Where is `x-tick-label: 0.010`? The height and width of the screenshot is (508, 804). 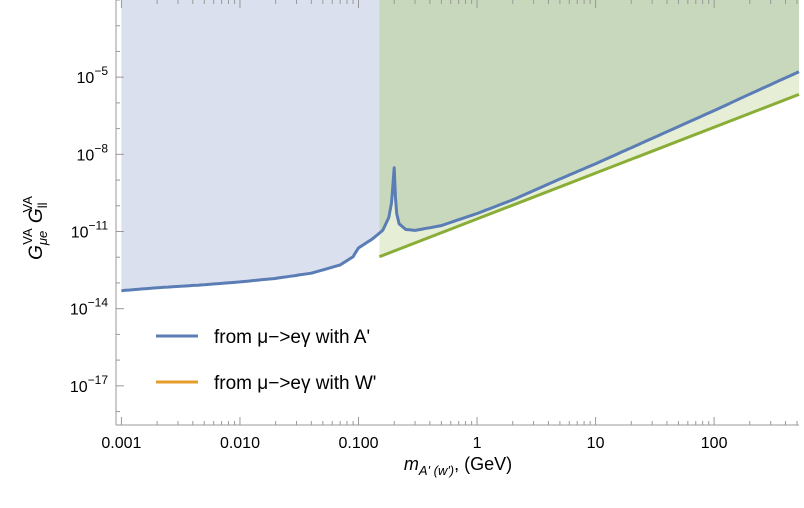 x-tick-label: 0.010 is located at coordinates (240, 443).